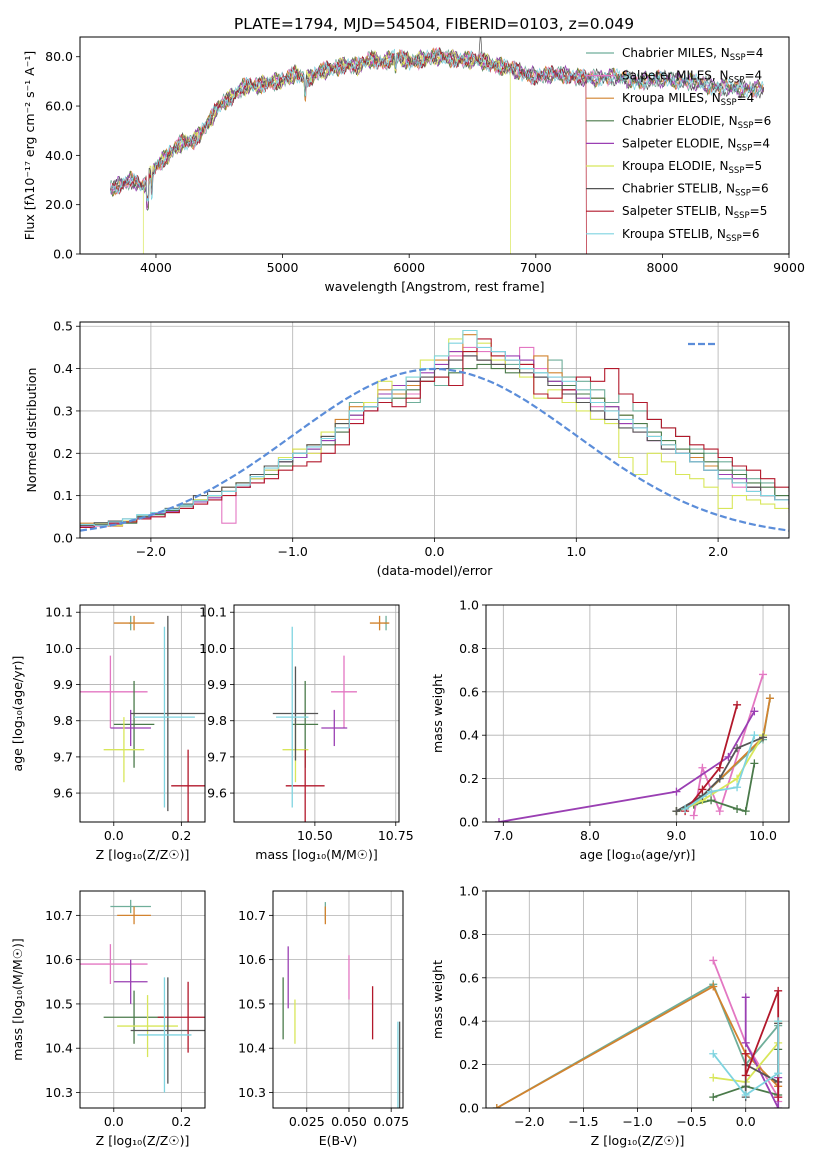 The image size is (819, 1170). Describe the element at coordinates (59, 1092) in the screenshot. I see `mass-z-ytick-label: 10.3` at that location.